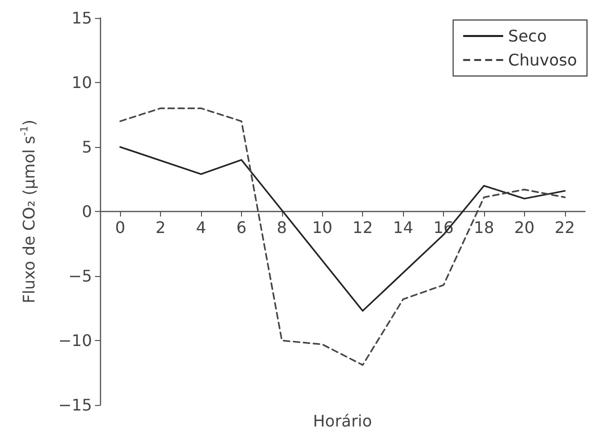 Image resolution: width=609 pixels, height=440 pixels. Describe the element at coordinates (564, 227) in the screenshot. I see `x-tick-label: 22` at that location.